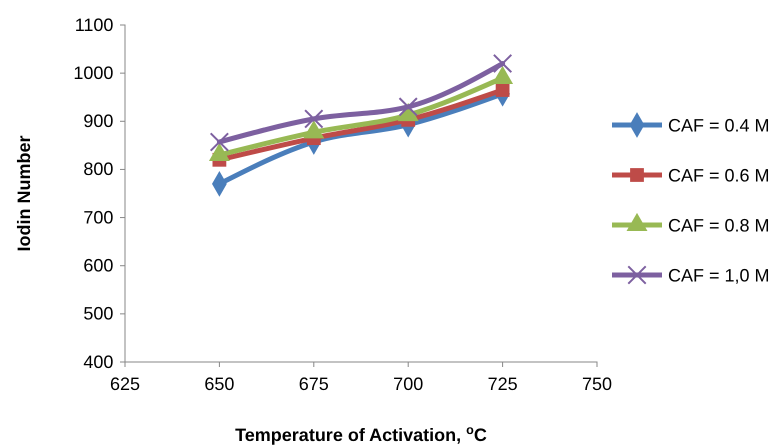 The height and width of the screenshot is (448, 777). Describe the element at coordinates (313, 384) in the screenshot. I see `x-tick-label: 675` at that location.